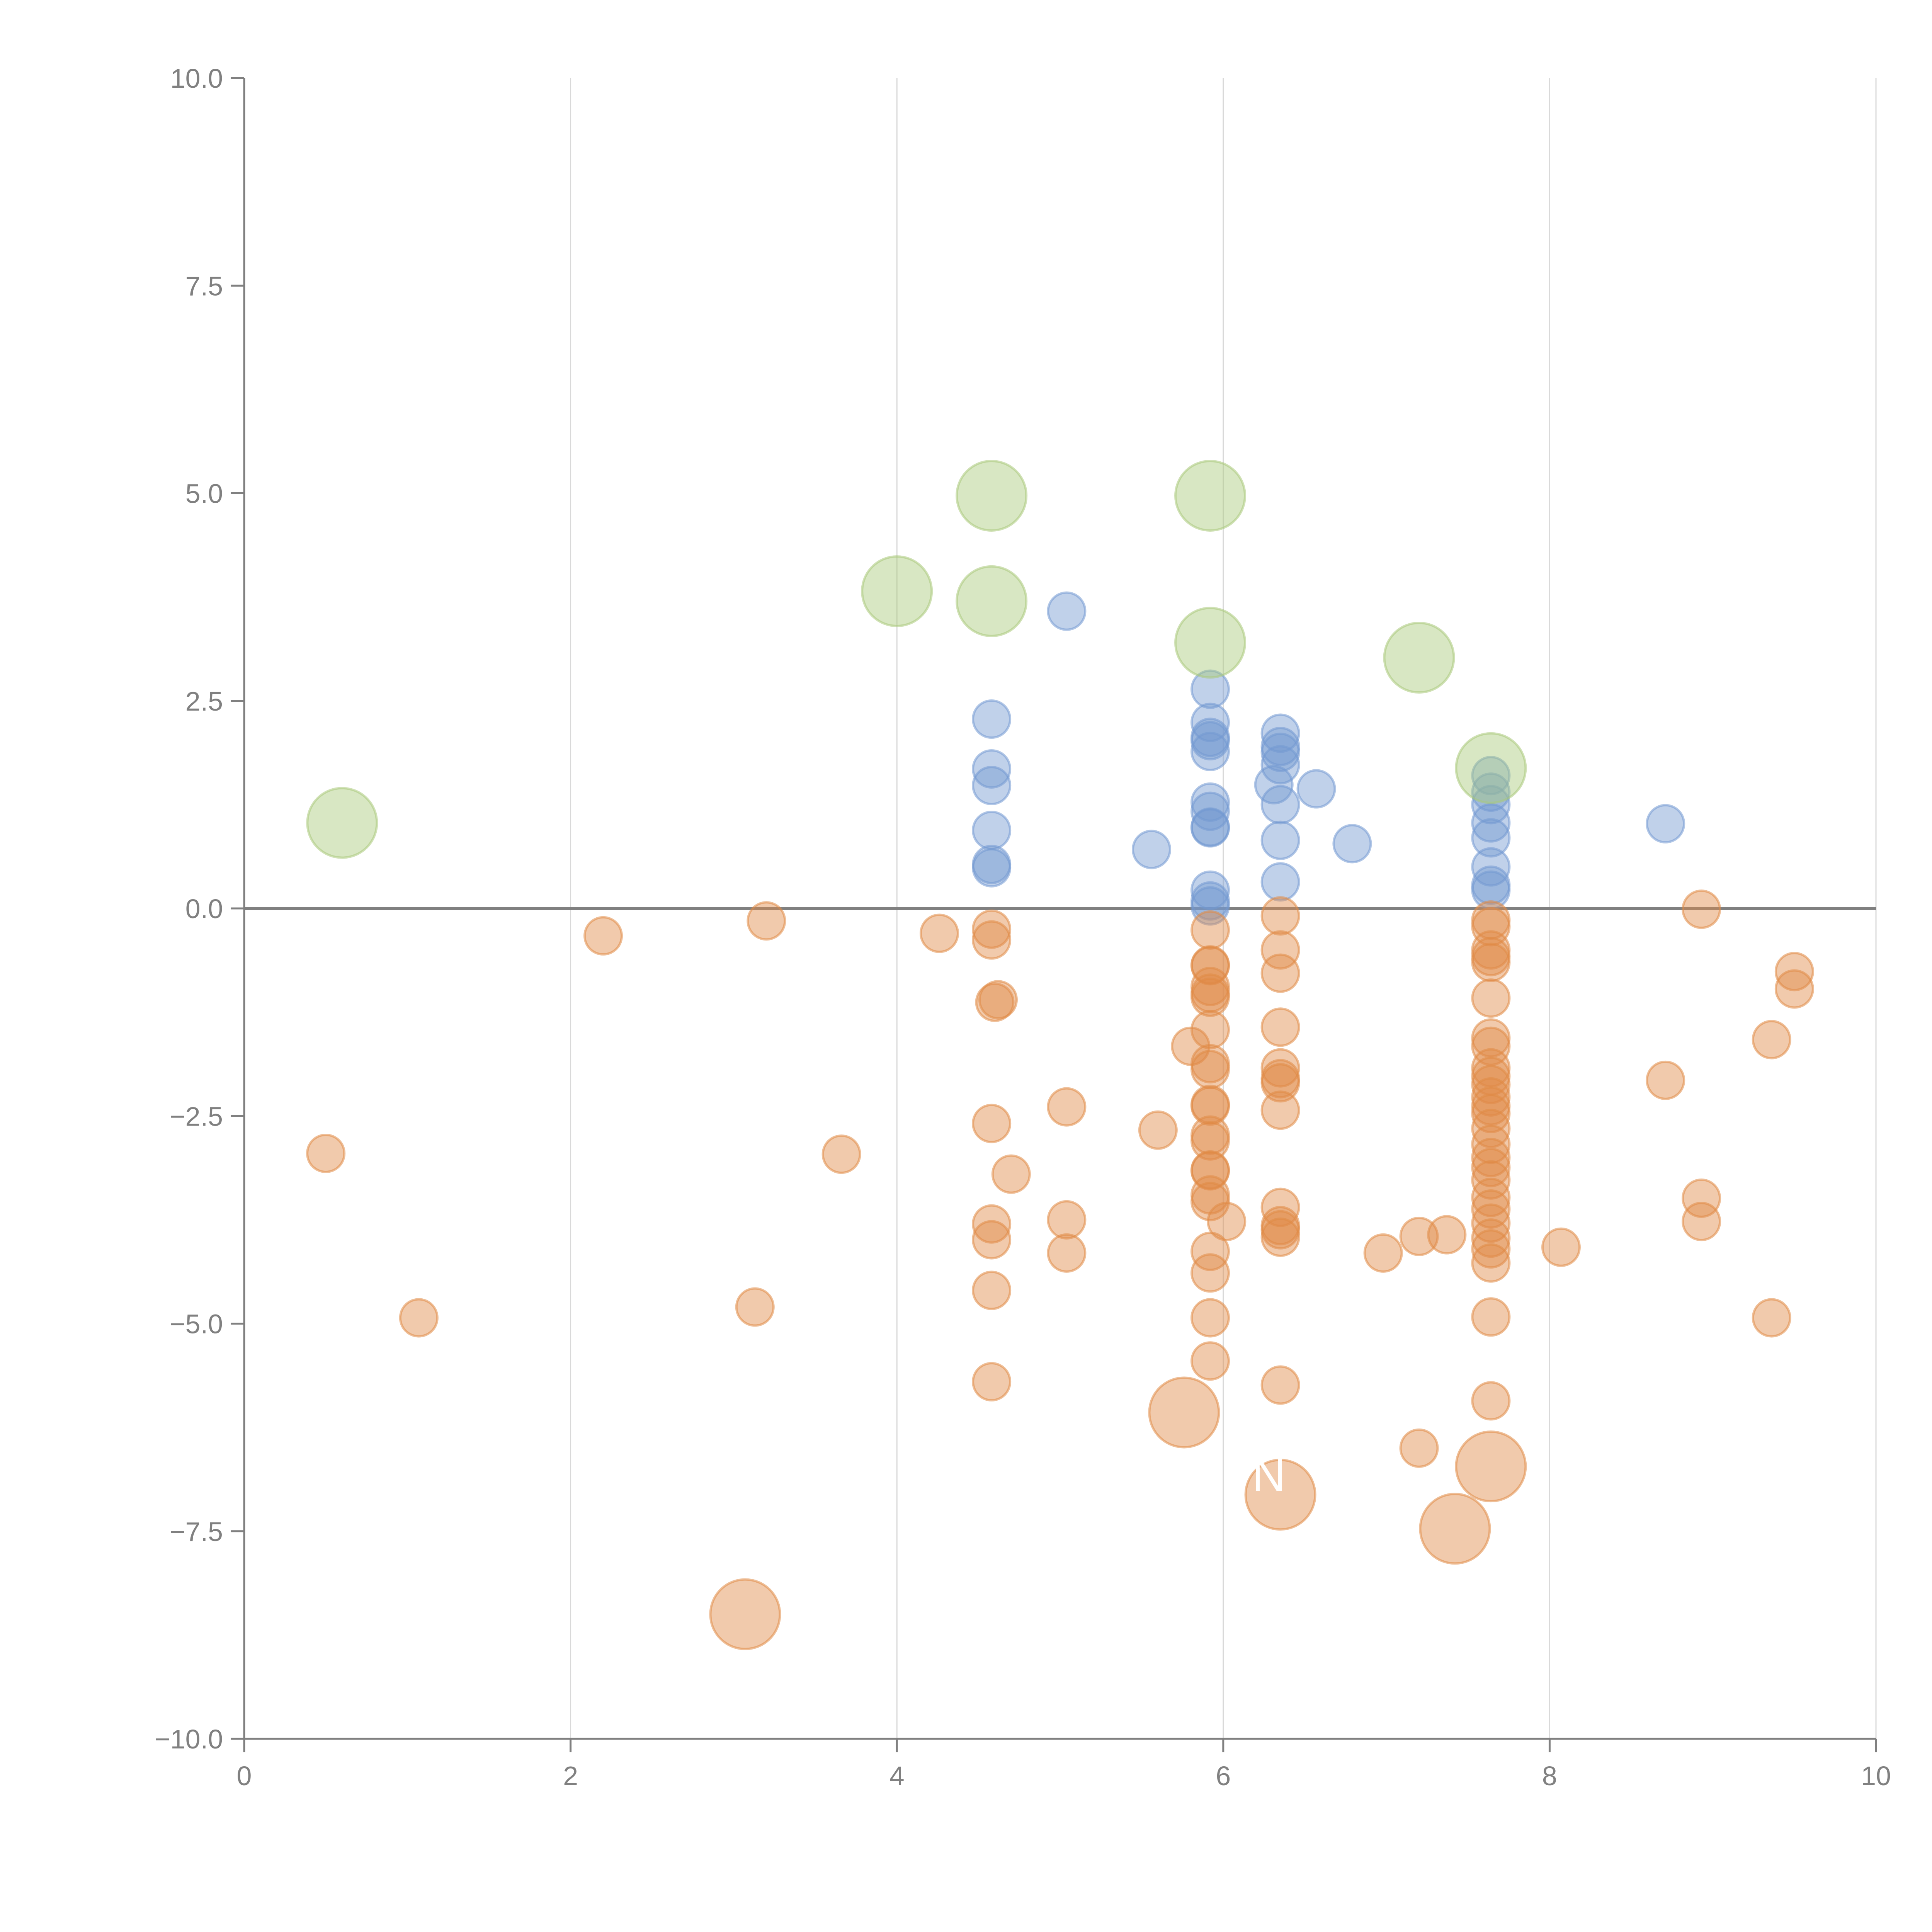 The height and width of the screenshot is (1932, 1932). Describe the element at coordinates (197, 78) in the screenshot. I see `y-tick-label: 10.0` at that location.